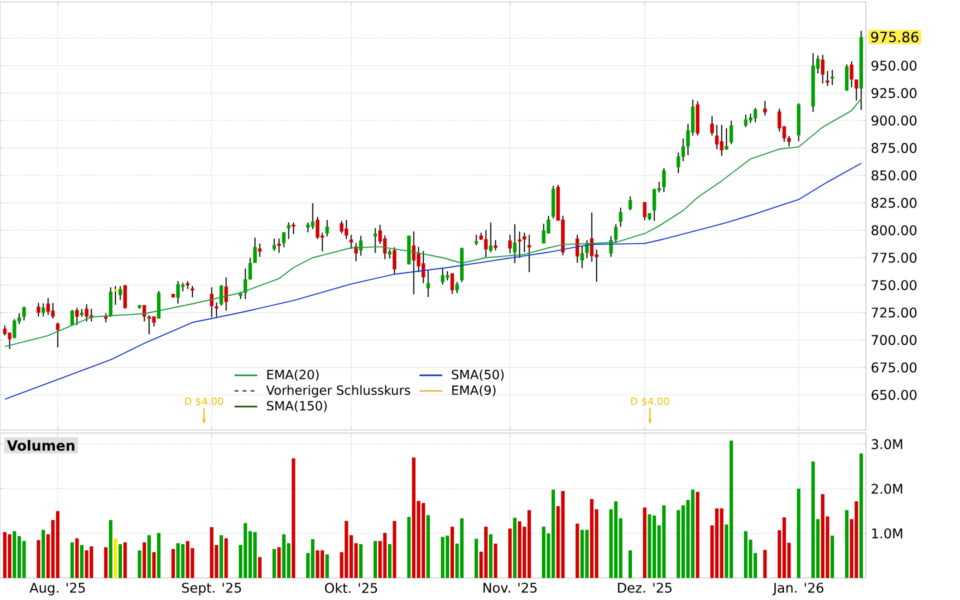 Image resolution: width=960 pixels, height=600 pixels. Describe the element at coordinates (894, 93) in the screenshot. I see `y-tick-label: 925.00` at that location.